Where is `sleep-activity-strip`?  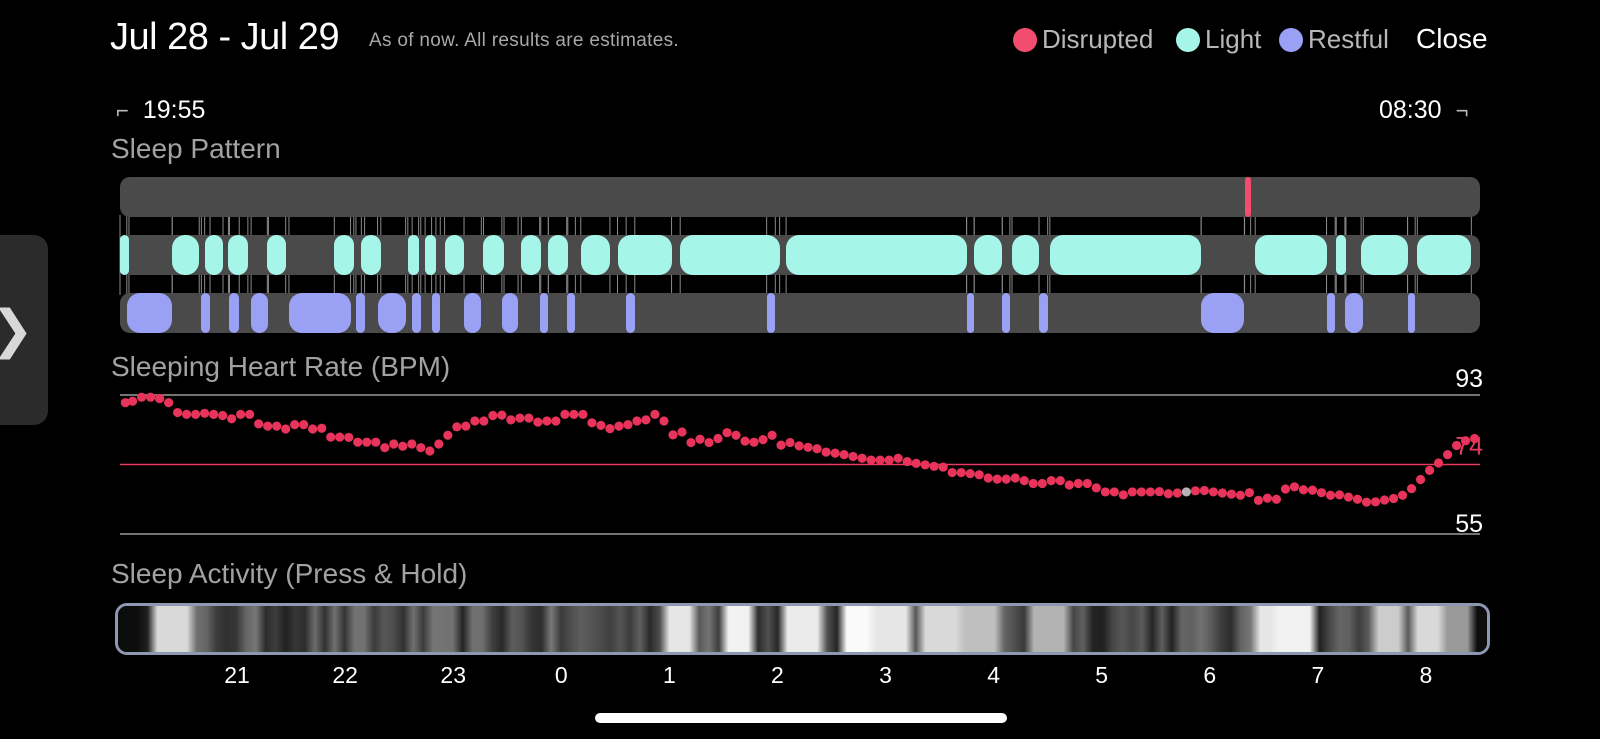 sleep-activity-strip is located at coordinates (802, 629).